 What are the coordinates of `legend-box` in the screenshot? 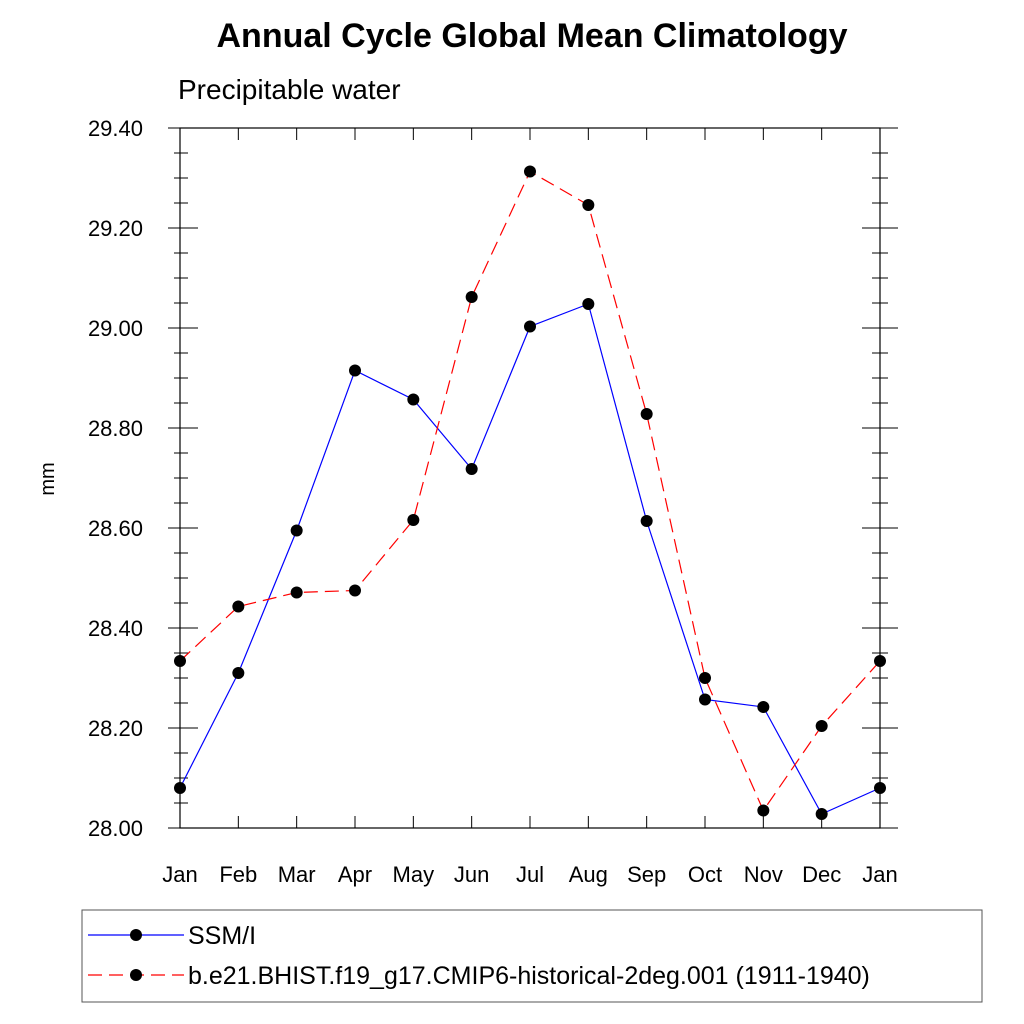 It's located at (532, 956).